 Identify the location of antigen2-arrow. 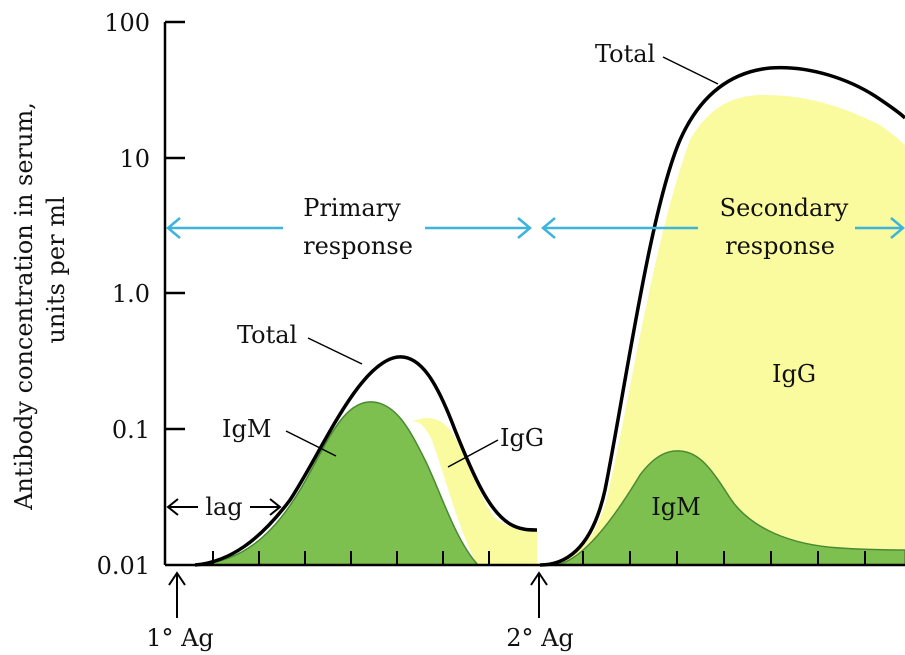
(539, 594).